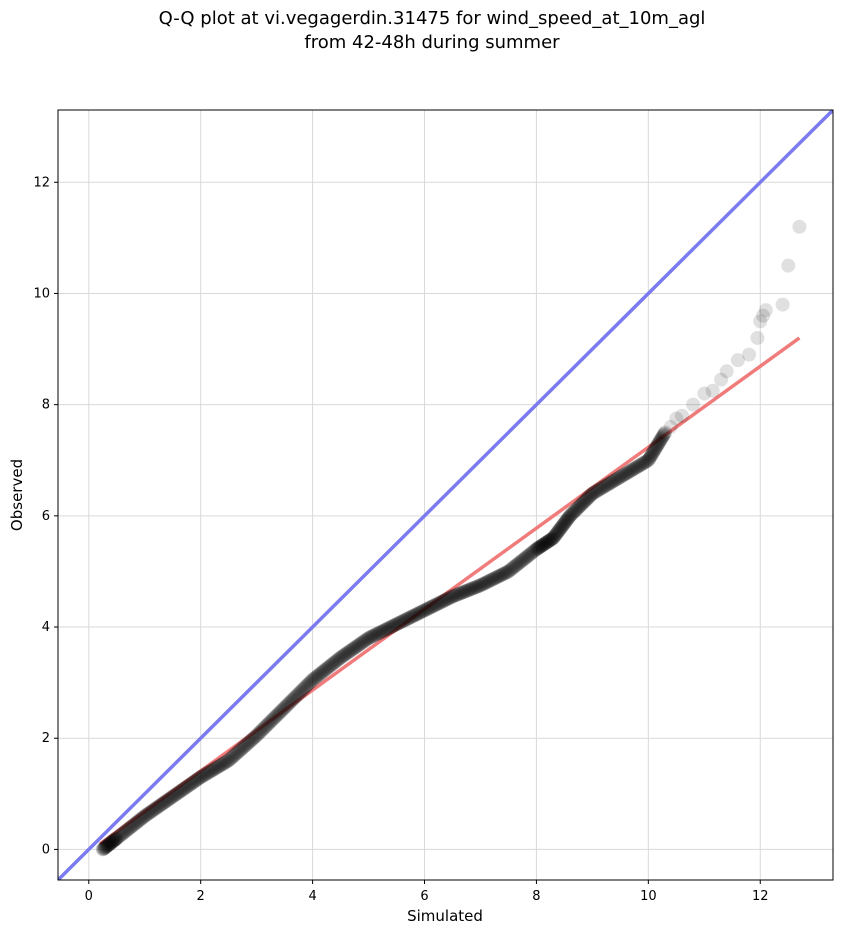 Image resolution: width=842 pixels, height=934 pixels. What do you see at coordinates (46, 738) in the screenshot?
I see `y-tick-label: 2` at bounding box center [46, 738].